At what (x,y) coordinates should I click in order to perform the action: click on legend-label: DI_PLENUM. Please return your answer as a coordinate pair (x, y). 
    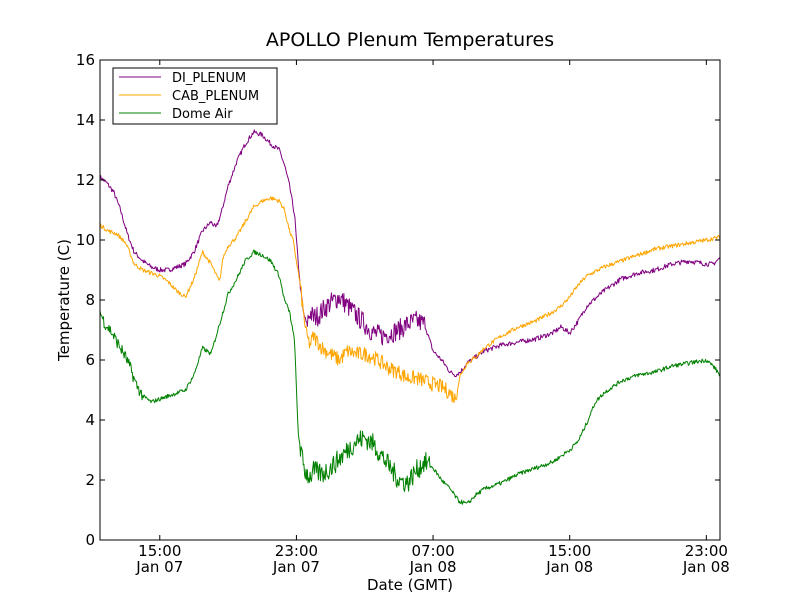
    Looking at the image, I should click on (209, 78).